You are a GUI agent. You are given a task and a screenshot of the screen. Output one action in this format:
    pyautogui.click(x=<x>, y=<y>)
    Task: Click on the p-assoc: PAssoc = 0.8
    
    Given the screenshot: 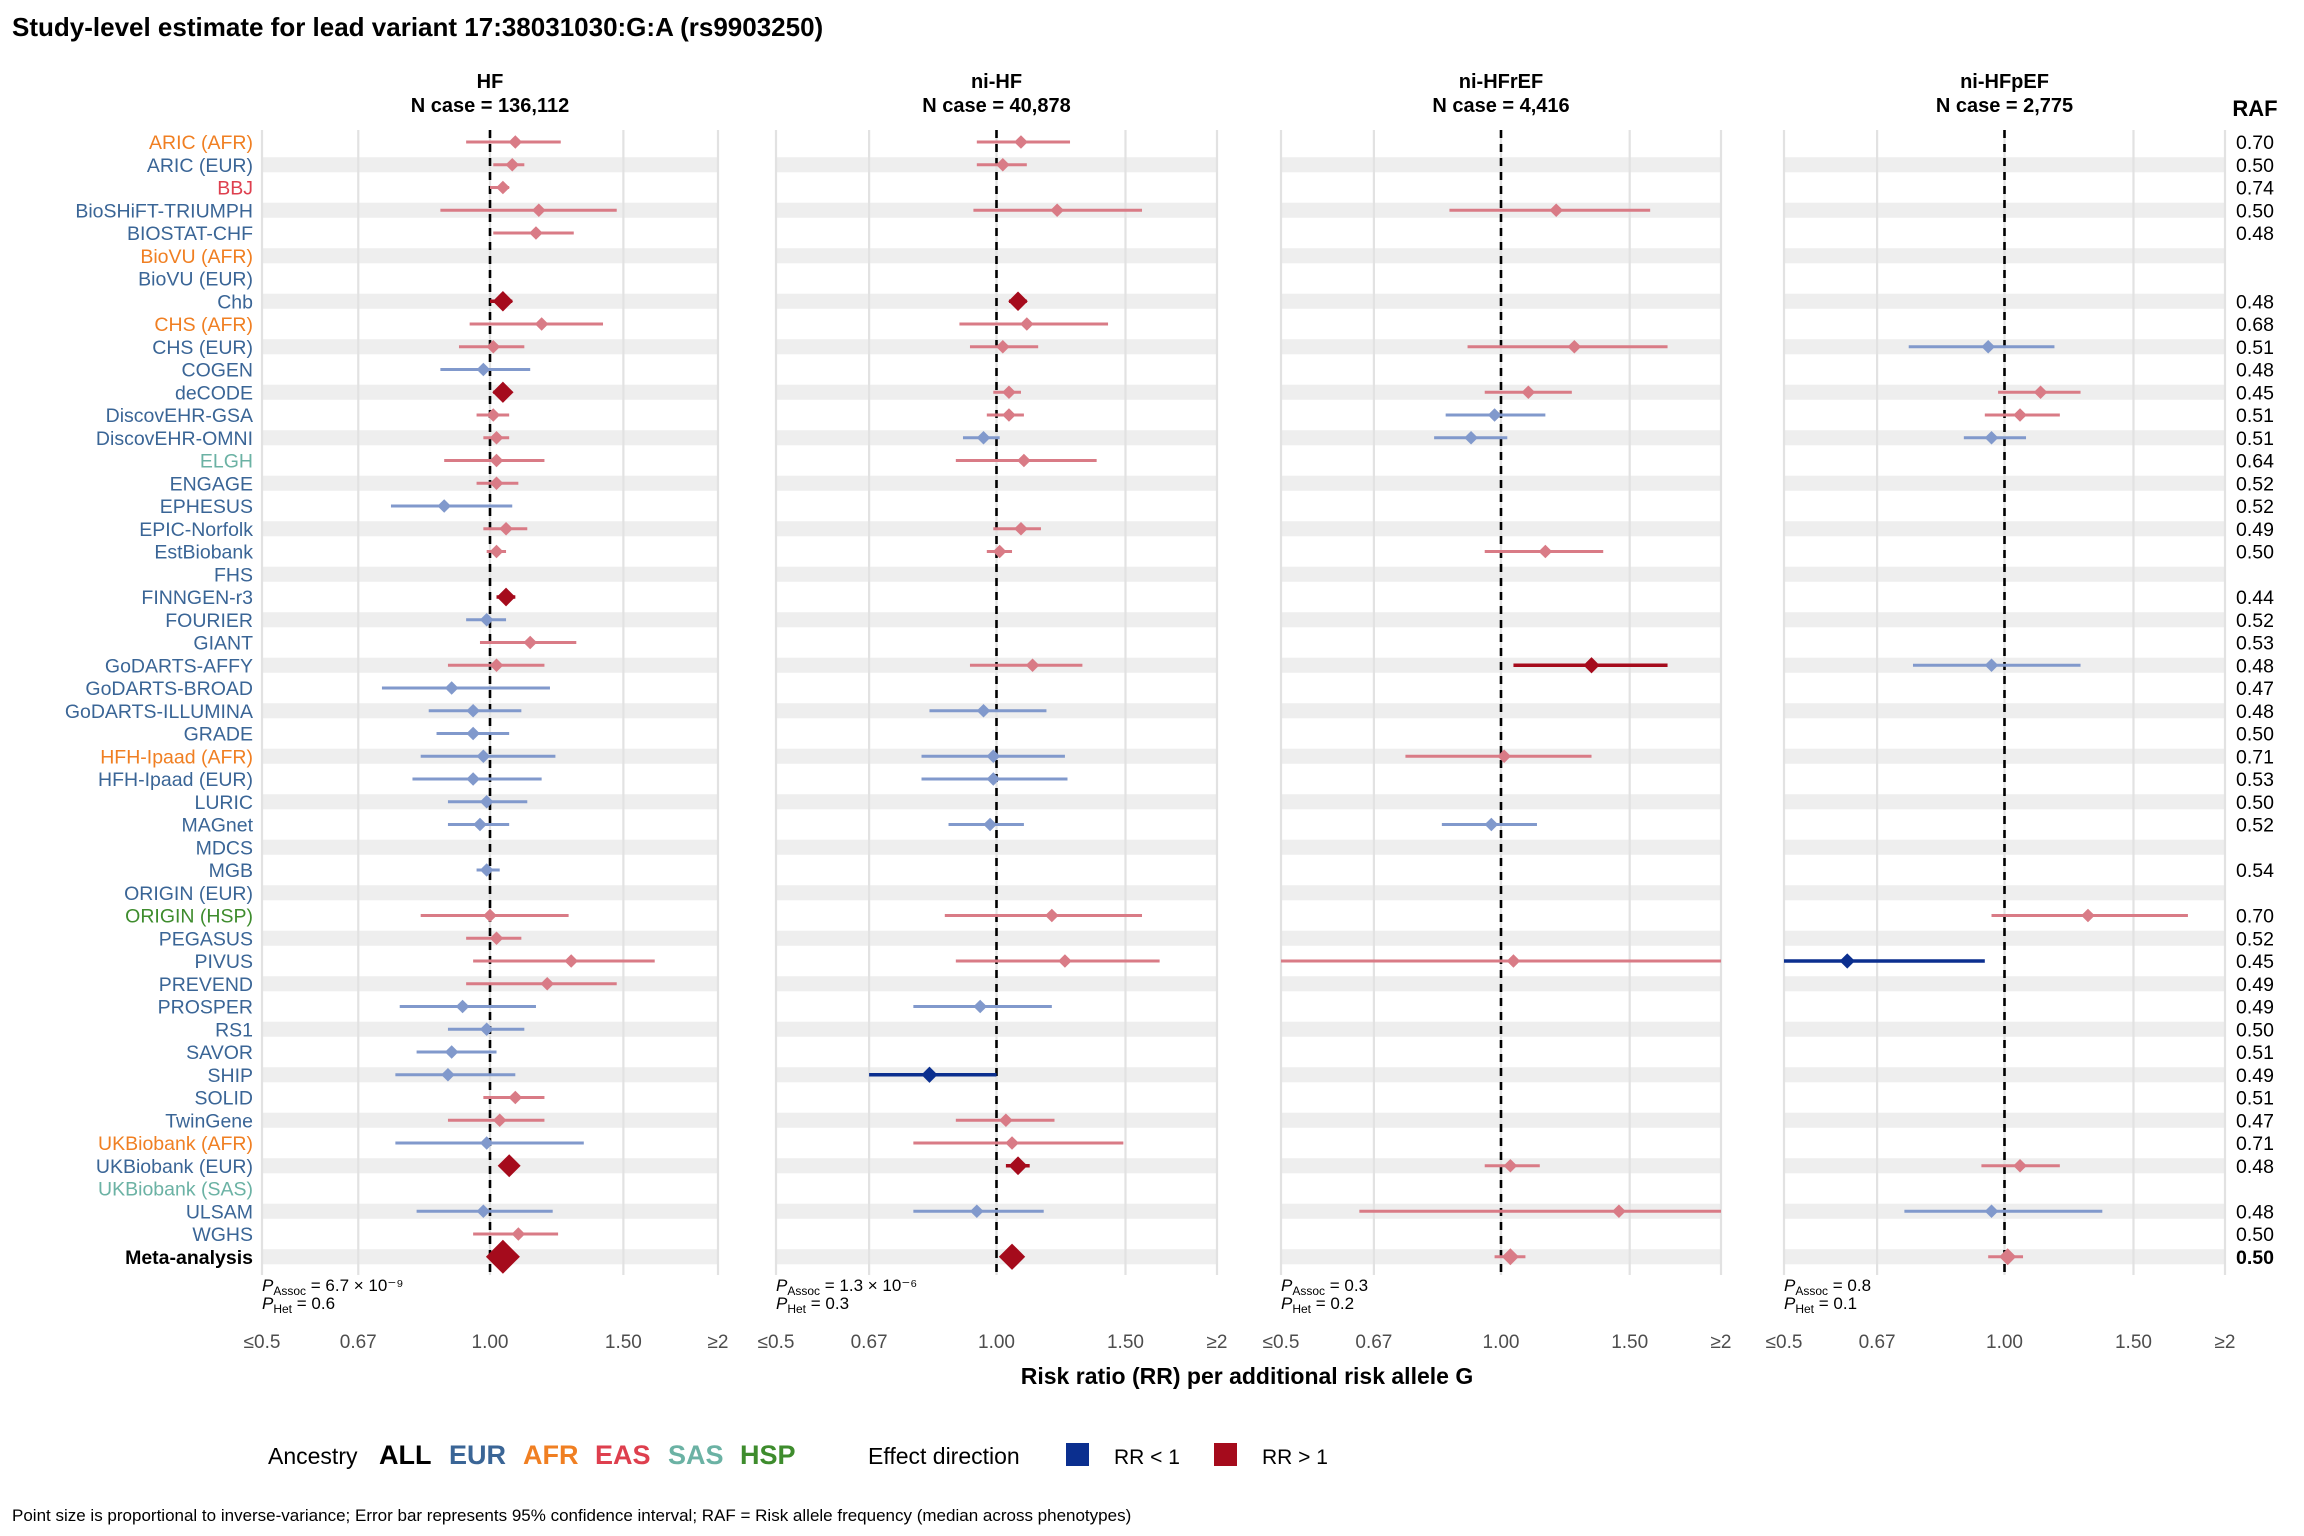 What is the action you would take?
    pyautogui.click(x=1827, y=1287)
    